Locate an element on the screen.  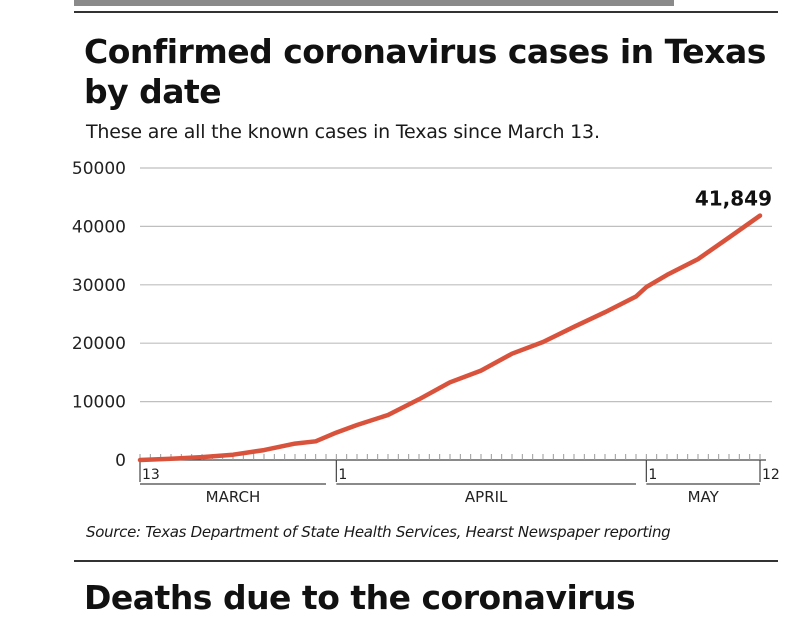
month-label: MAY is located at coordinates (704, 497).